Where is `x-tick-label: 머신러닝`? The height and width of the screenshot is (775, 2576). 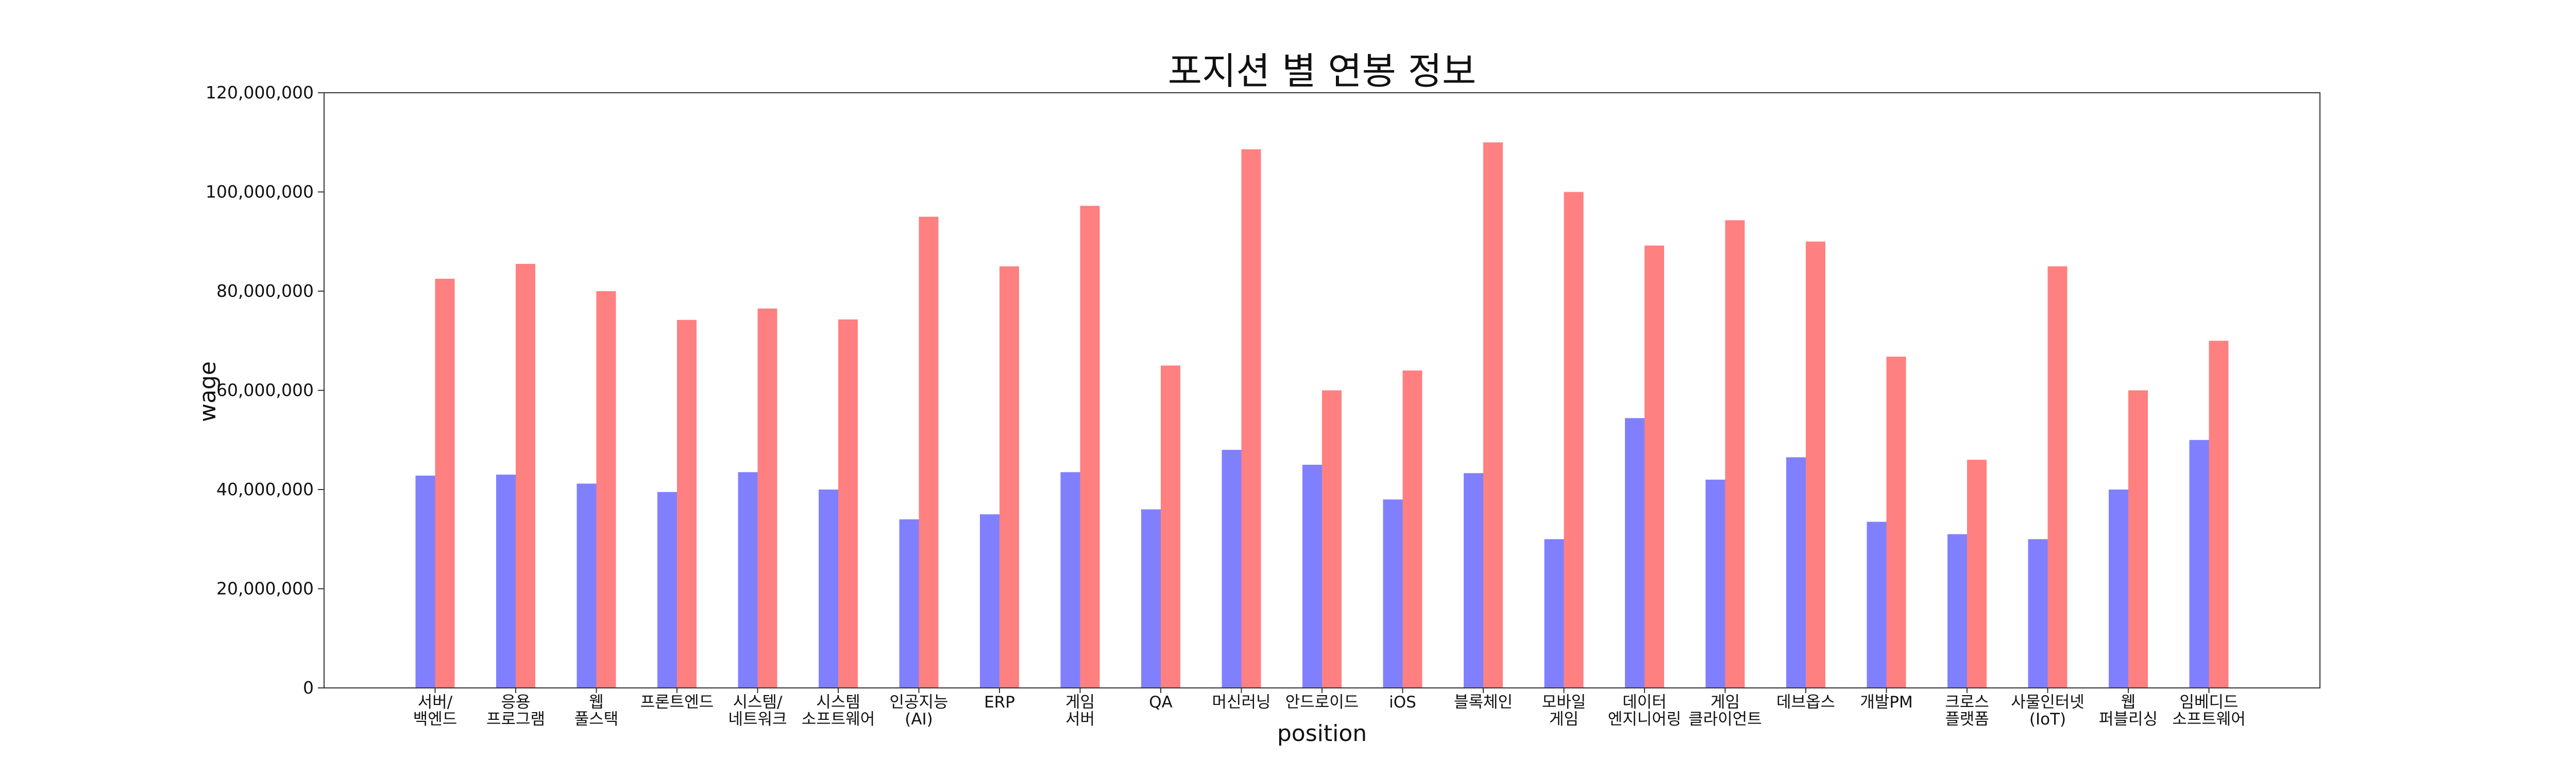
x-tick-label: 머신러닝 is located at coordinates (1241, 702).